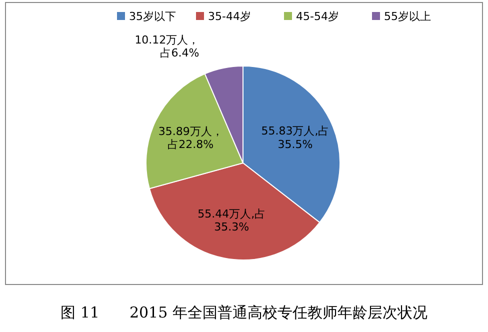 This screenshot has width=488, height=332. Describe the element at coordinates (167, 46) in the screenshot. I see `data-label: 10.12万人，占6.4%` at that location.